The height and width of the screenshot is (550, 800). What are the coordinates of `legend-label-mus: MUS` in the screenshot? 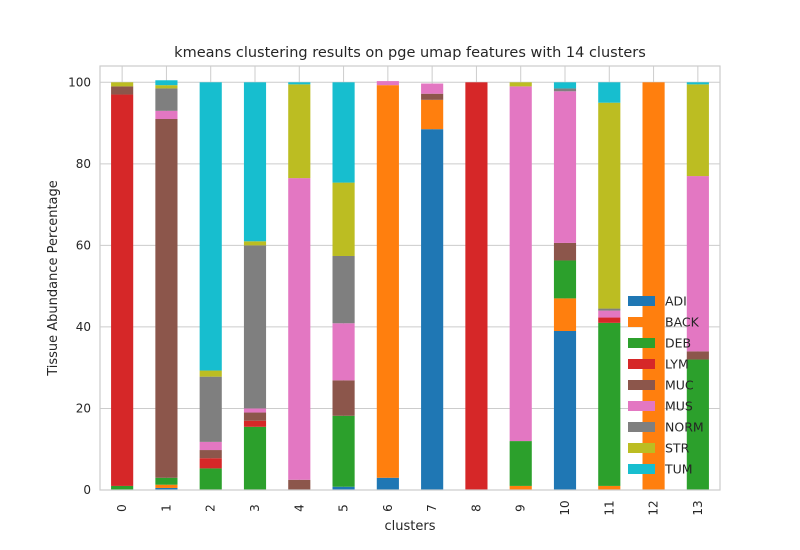 It's located at (679, 406).